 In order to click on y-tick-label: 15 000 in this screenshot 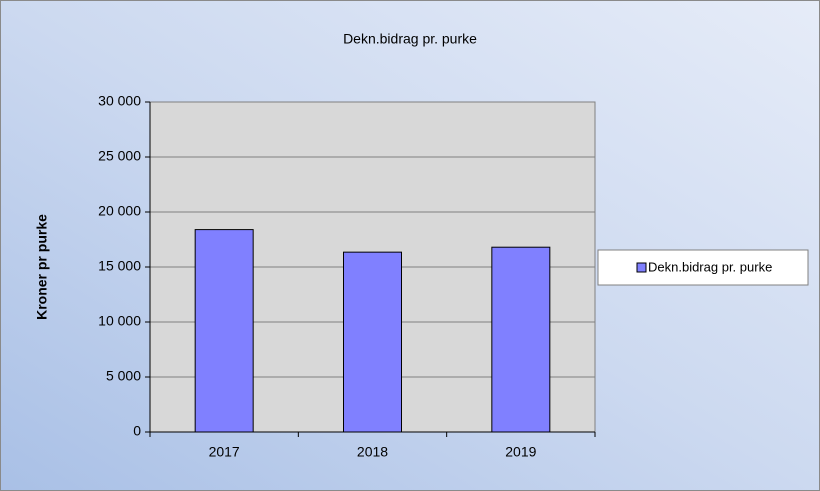, I will do `click(119, 266)`.